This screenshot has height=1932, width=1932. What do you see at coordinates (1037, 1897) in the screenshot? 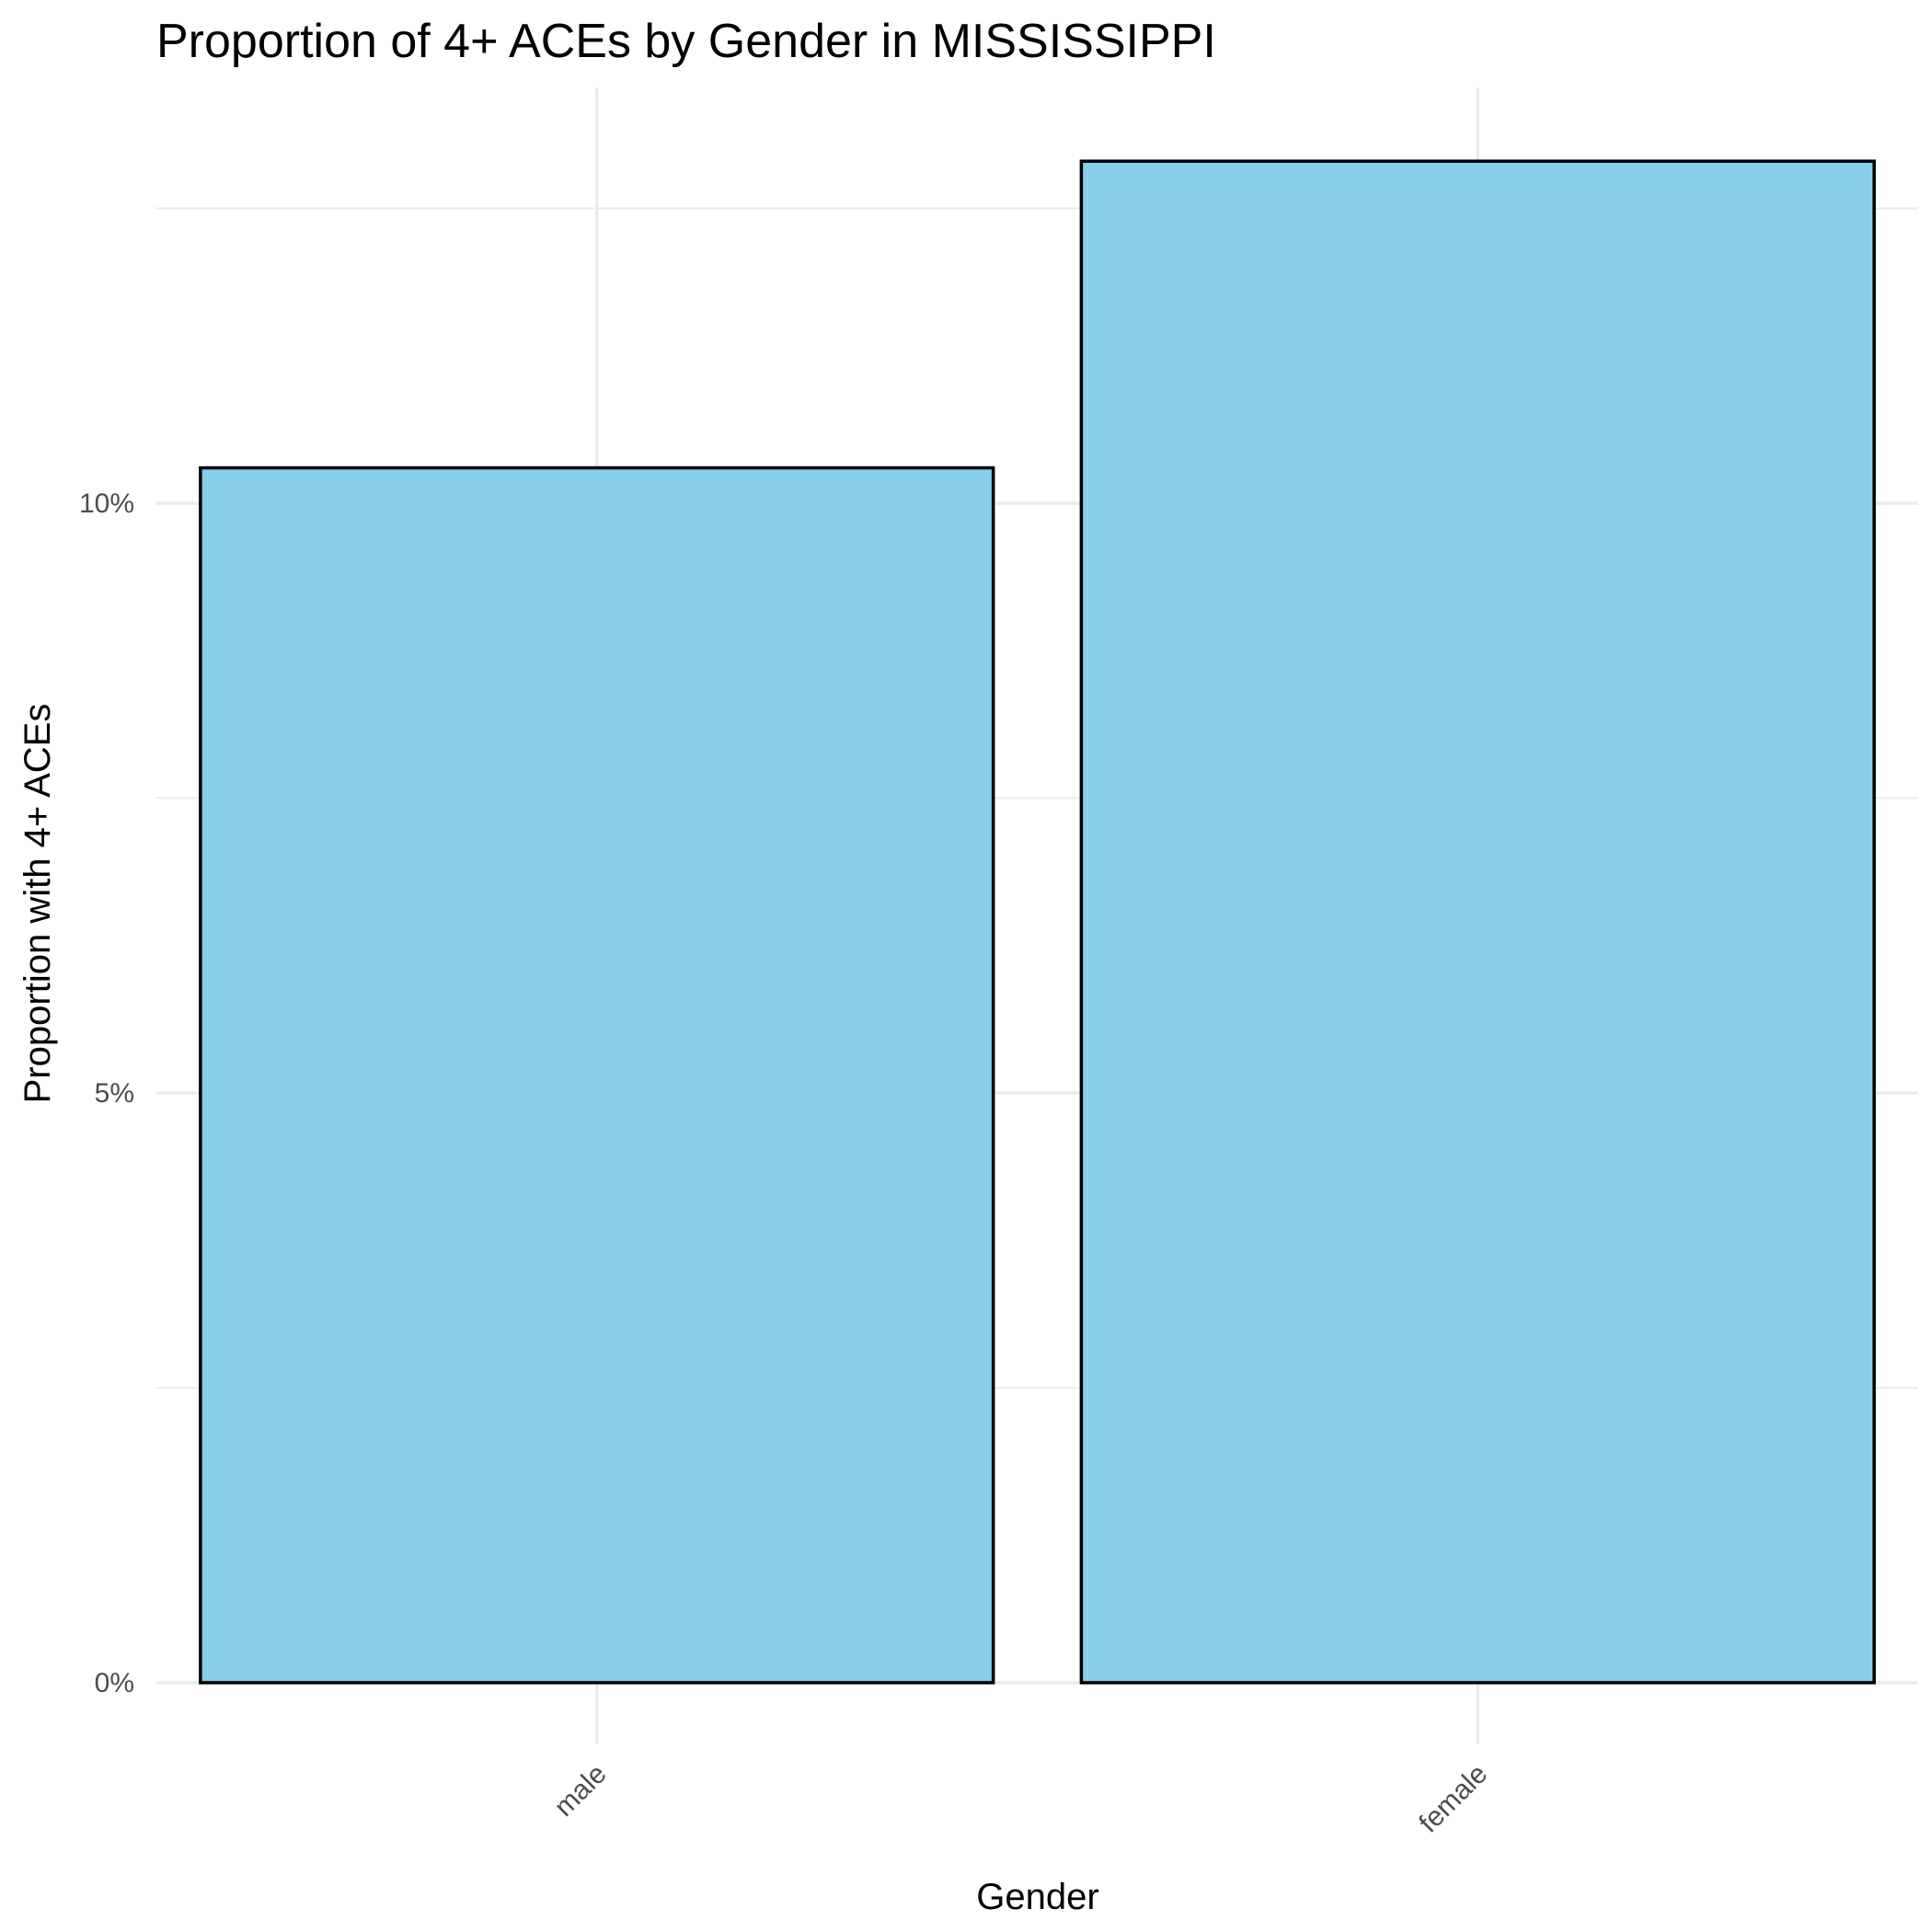
I see `x-axis-title: Gender` at bounding box center [1037, 1897].